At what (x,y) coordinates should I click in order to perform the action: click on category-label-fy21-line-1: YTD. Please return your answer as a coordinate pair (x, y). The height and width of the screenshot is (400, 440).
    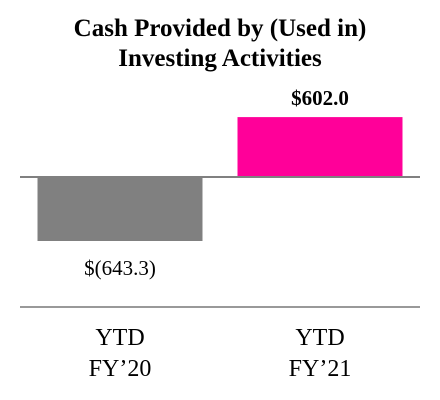
    Looking at the image, I should click on (320, 338).